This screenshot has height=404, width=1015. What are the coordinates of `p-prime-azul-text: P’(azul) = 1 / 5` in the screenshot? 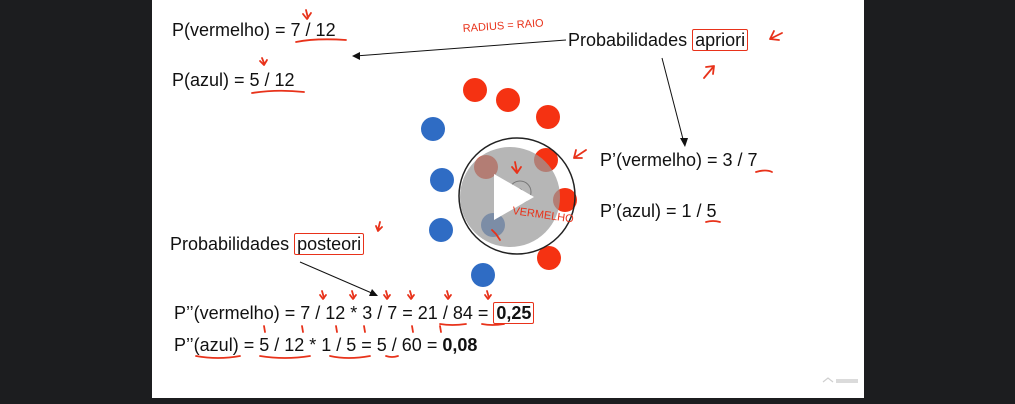 It's located at (658, 211).